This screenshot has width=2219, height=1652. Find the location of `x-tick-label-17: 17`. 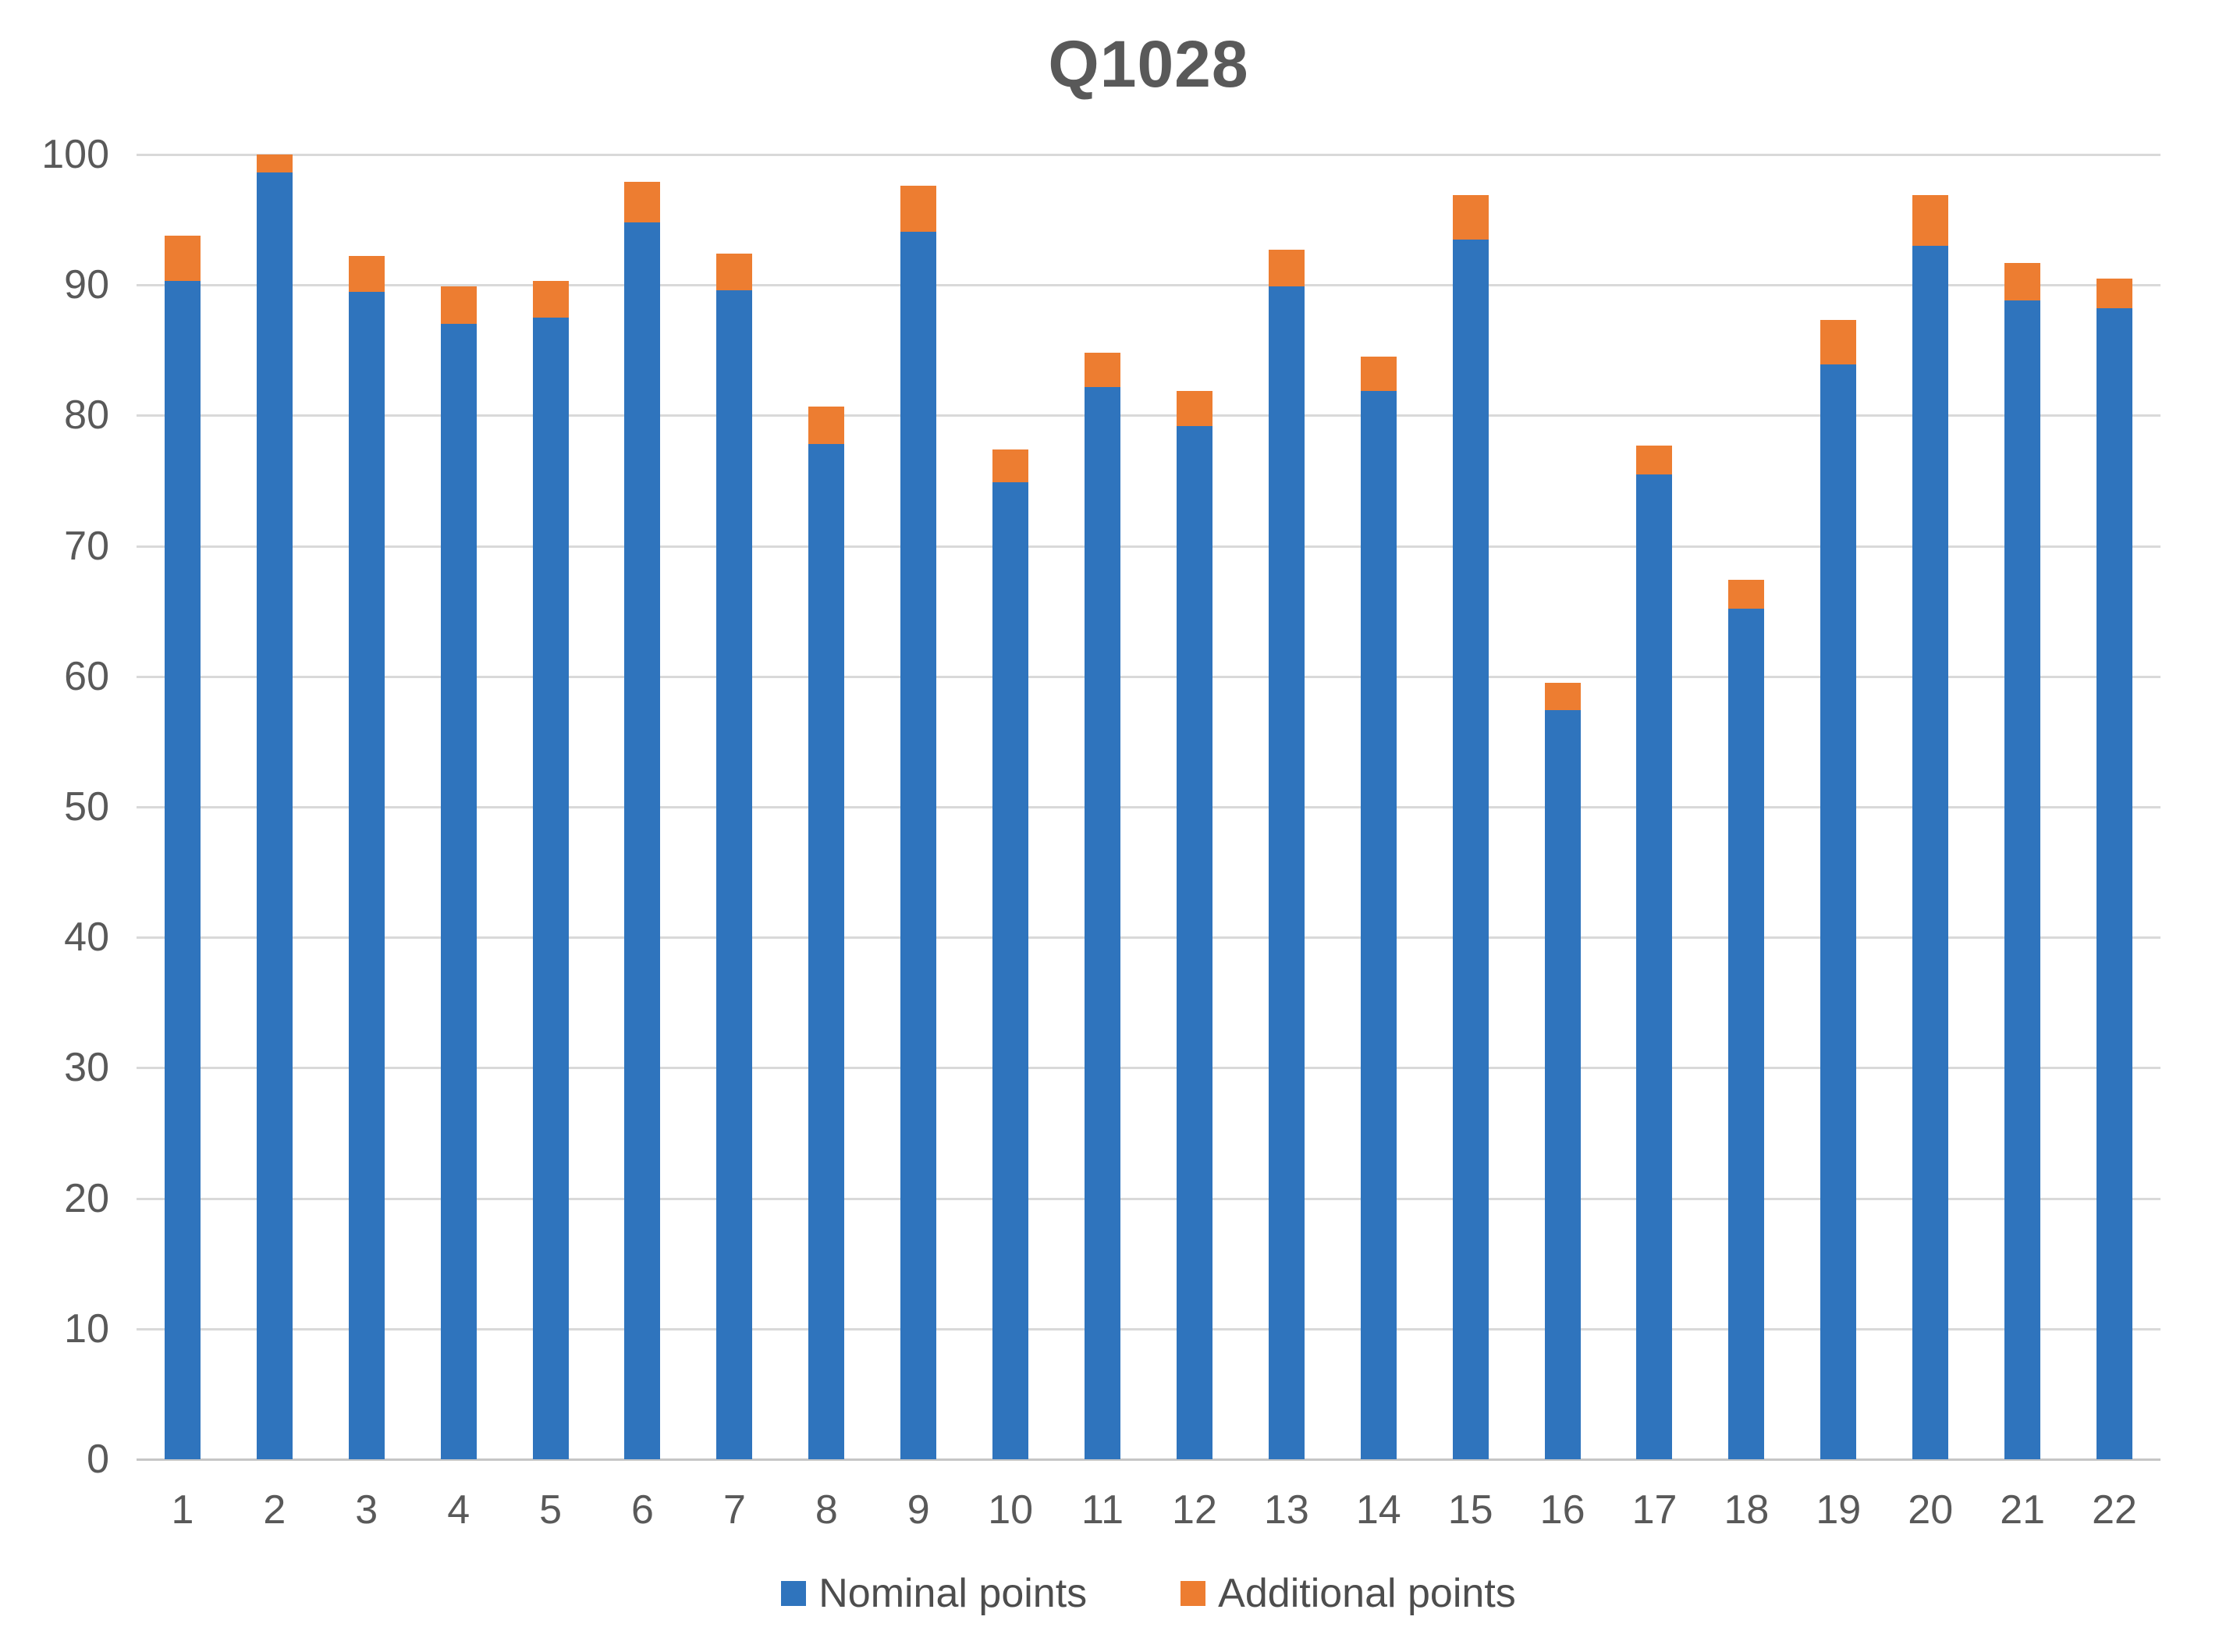

x-tick-label-17: 17 is located at coordinates (1654, 1510).